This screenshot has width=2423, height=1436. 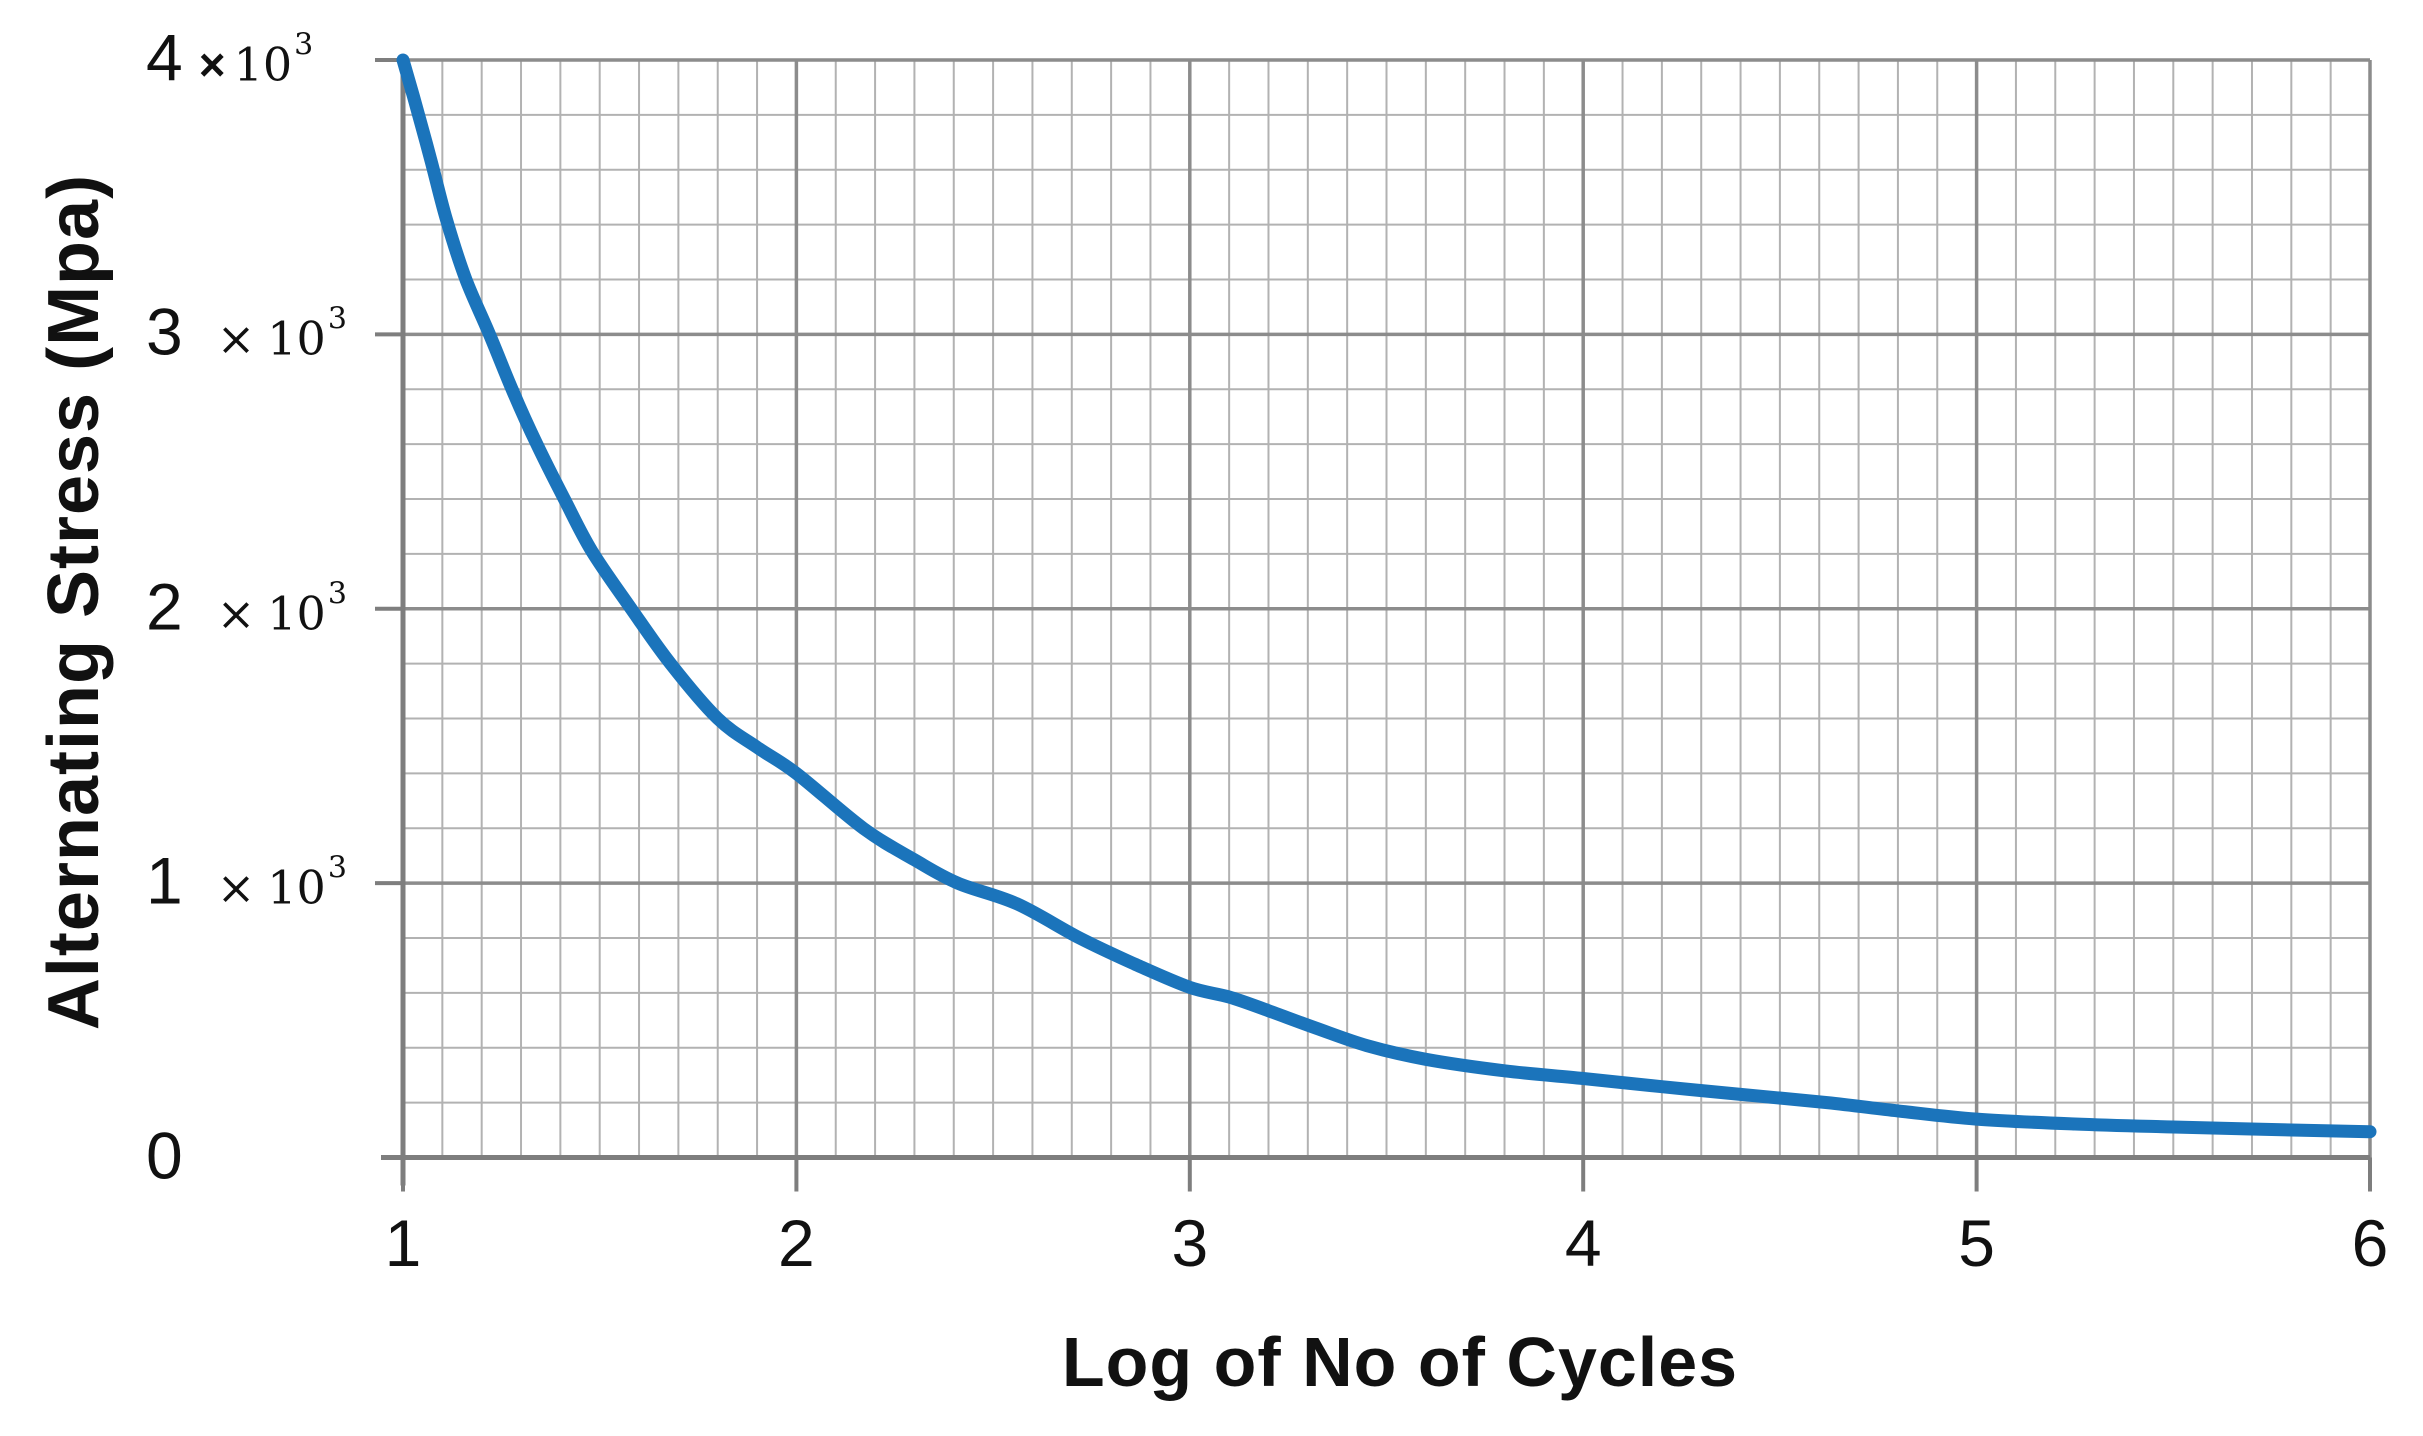 What do you see at coordinates (1400, 1362) in the screenshot?
I see `x-axis-title: Log of No of Cycles` at bounding box center [1400, 1362].